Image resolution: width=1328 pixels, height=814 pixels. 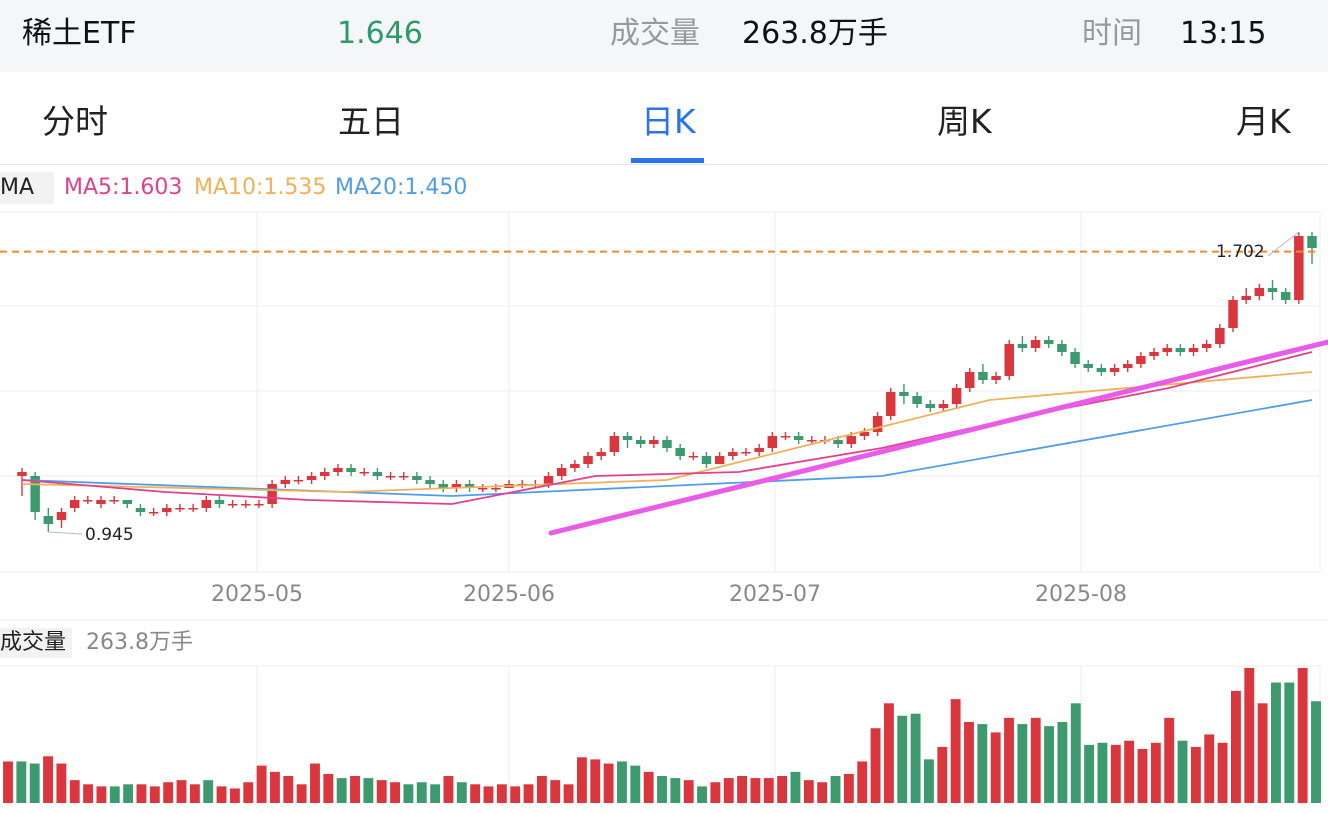 I want to click on ma10-line, so click(x=667, y=432).